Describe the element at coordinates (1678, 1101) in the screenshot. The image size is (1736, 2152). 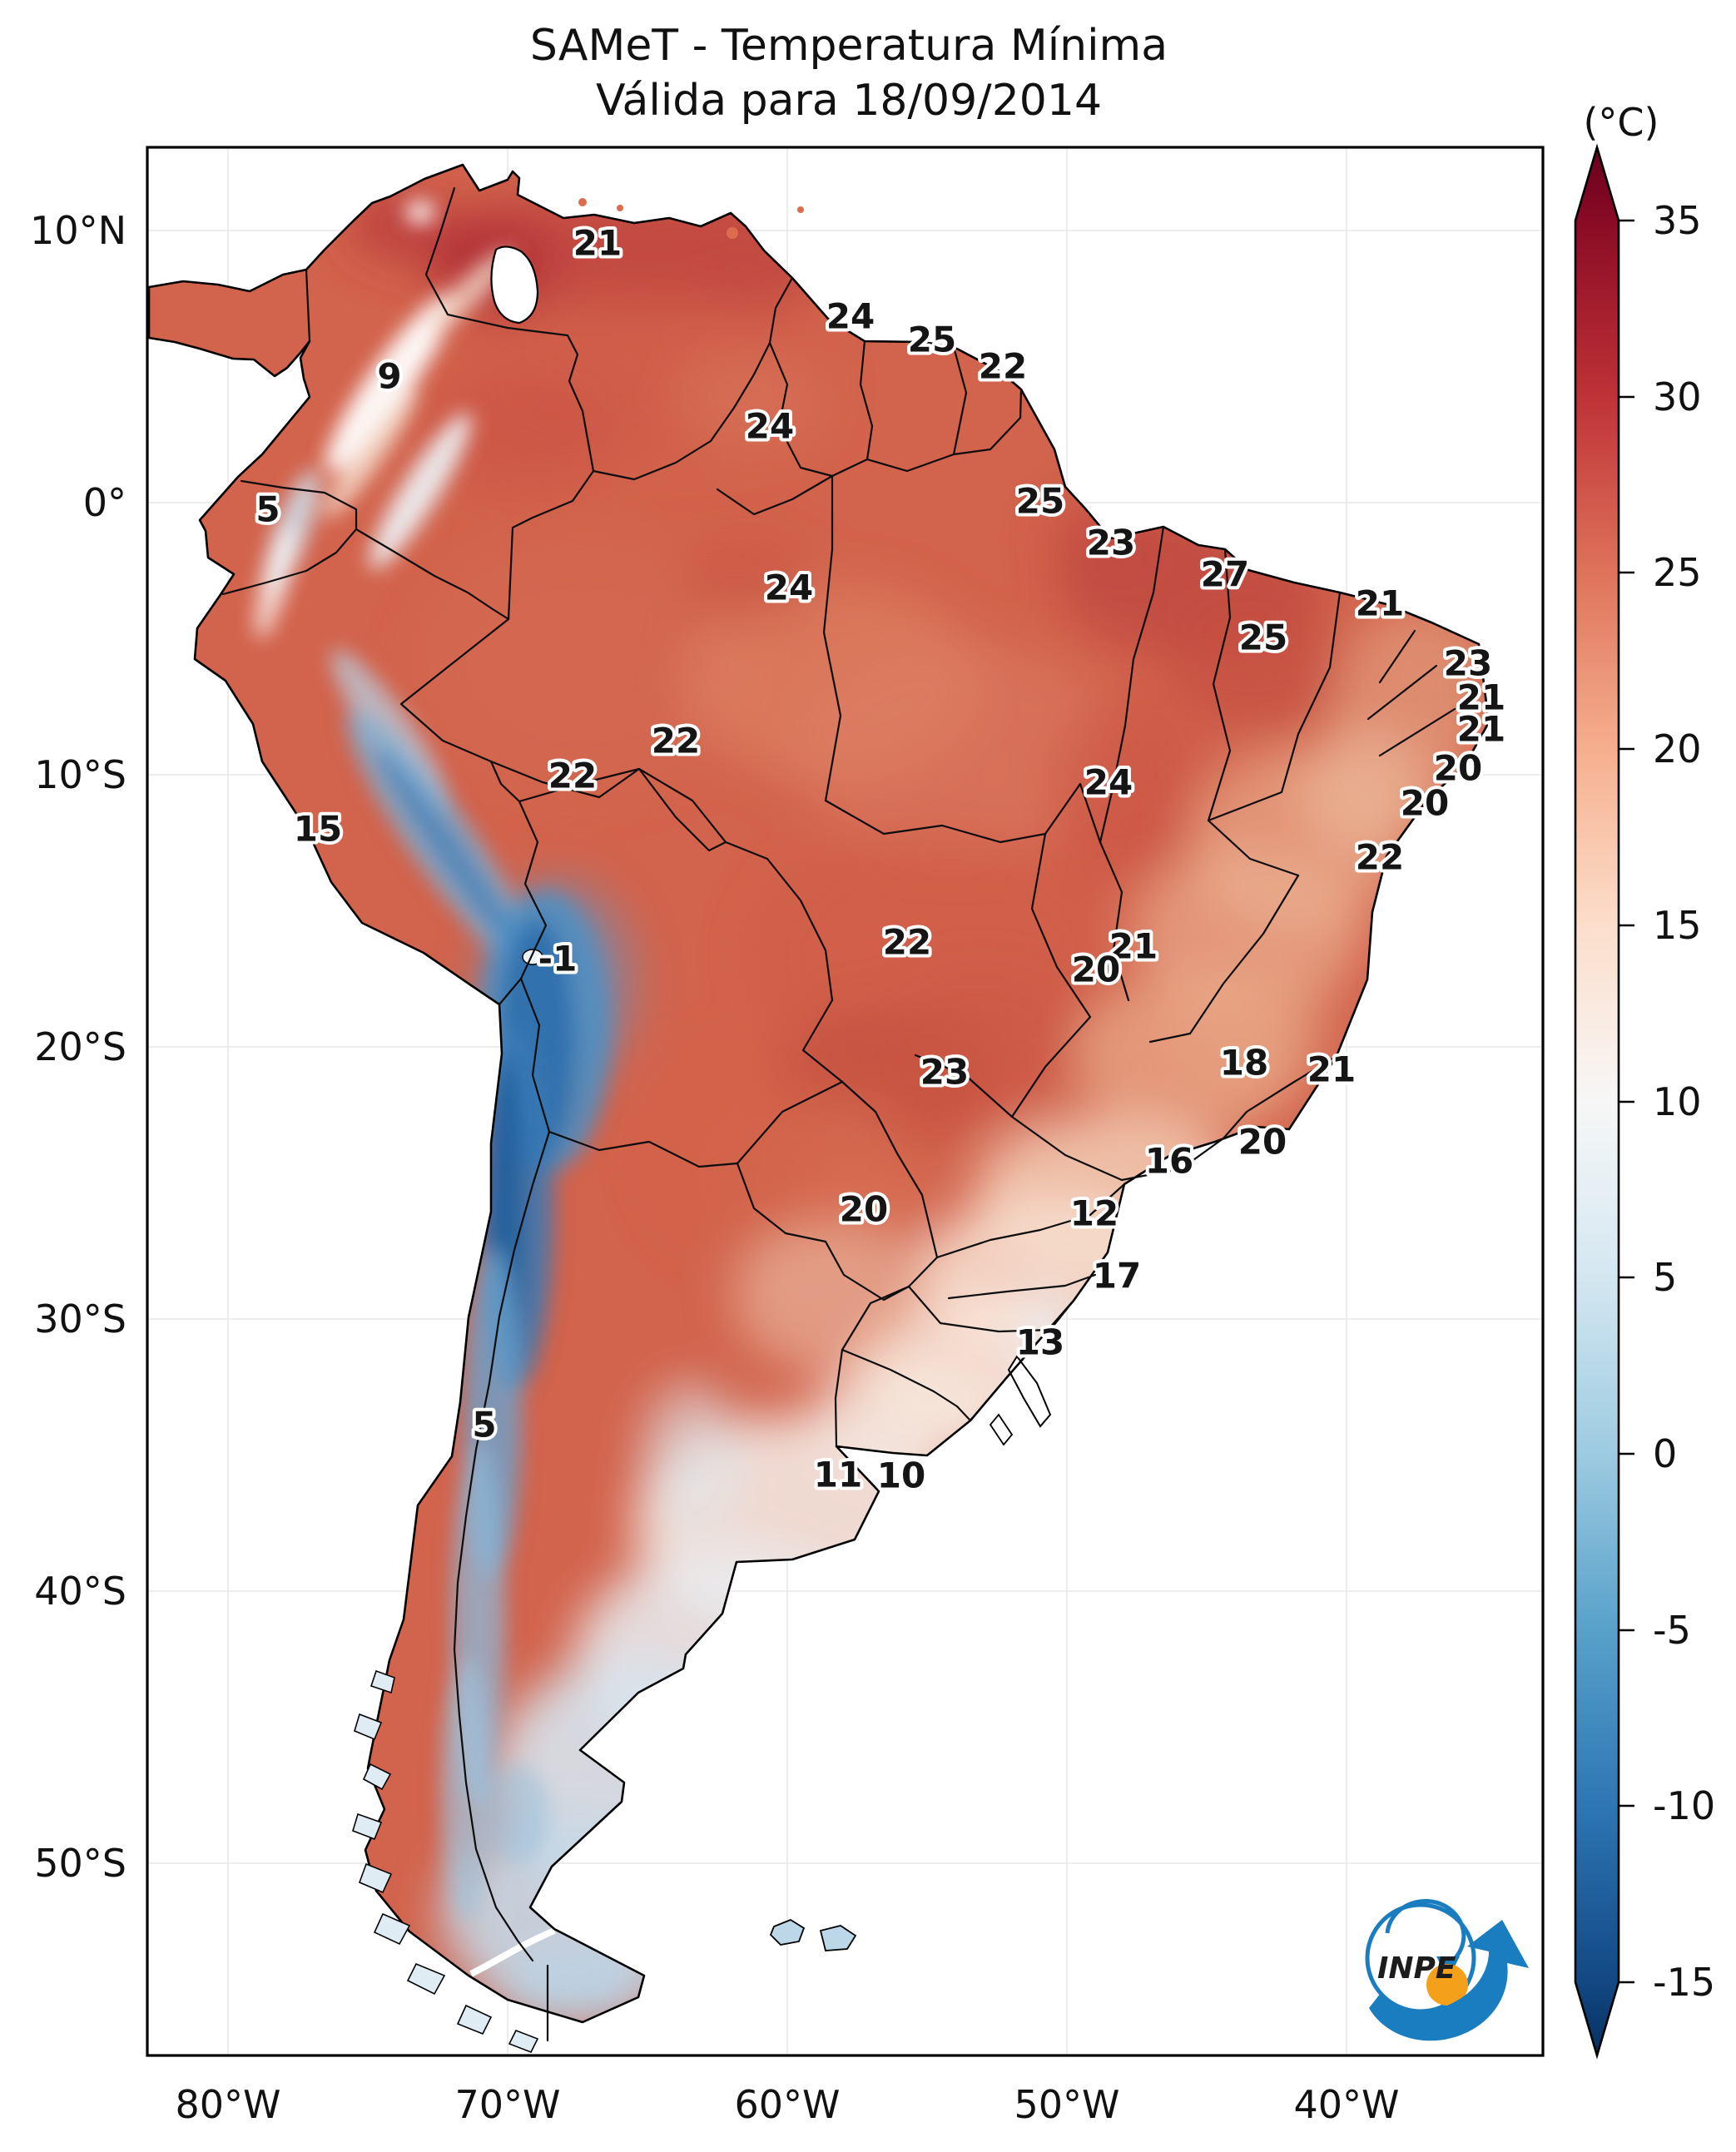
I see `colorbar-tick-label: 10` at that location.